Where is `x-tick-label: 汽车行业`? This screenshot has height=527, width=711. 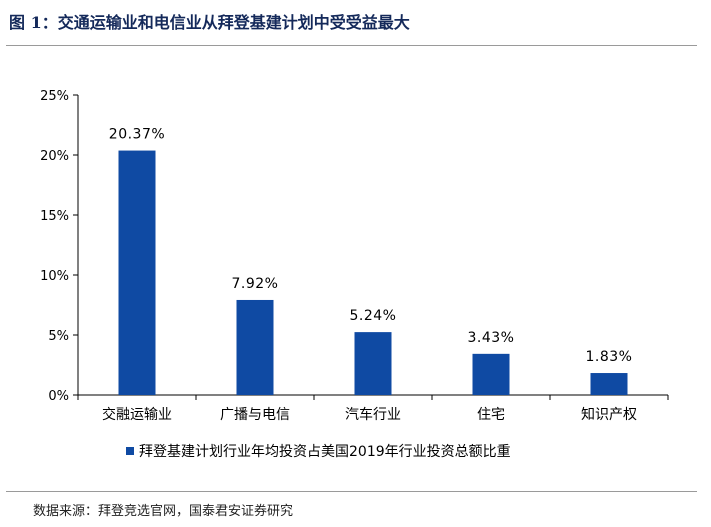 x-tick-label: 汽车行业 is located at coordinates (373, 414).